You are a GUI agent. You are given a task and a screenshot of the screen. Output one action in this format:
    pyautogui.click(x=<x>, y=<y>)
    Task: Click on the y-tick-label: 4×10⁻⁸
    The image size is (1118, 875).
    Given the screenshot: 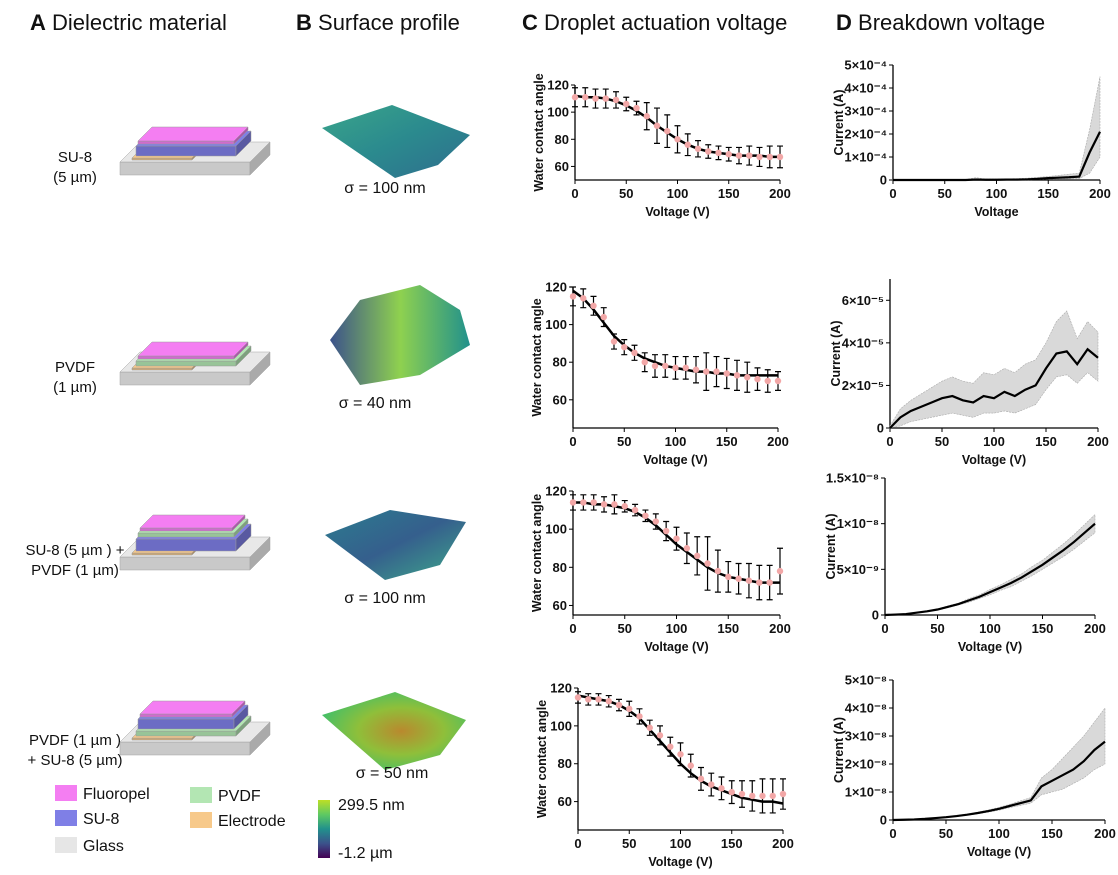 What is the action you would take?
    pyautogui.click(x=866, y=708)
    